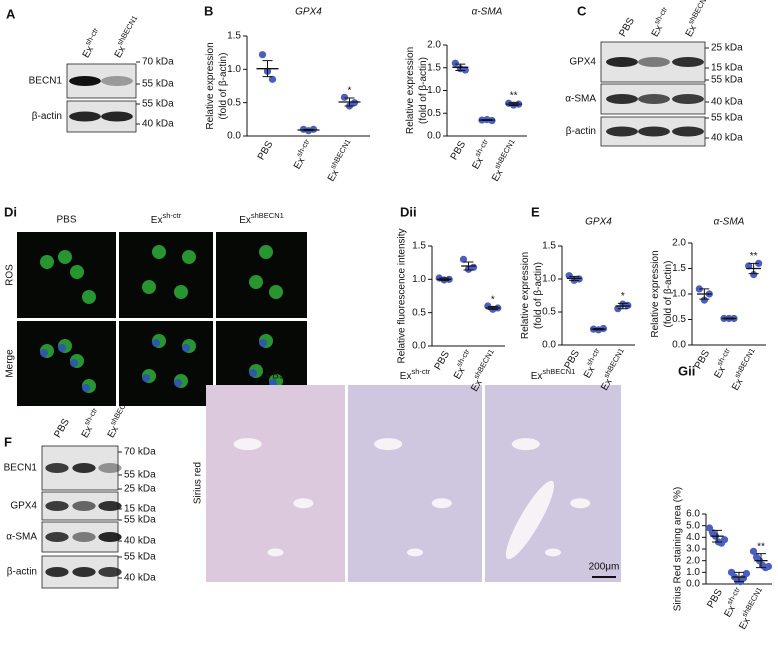  I want to click on lane-label-sup: shBECN1, so click(127, 30).